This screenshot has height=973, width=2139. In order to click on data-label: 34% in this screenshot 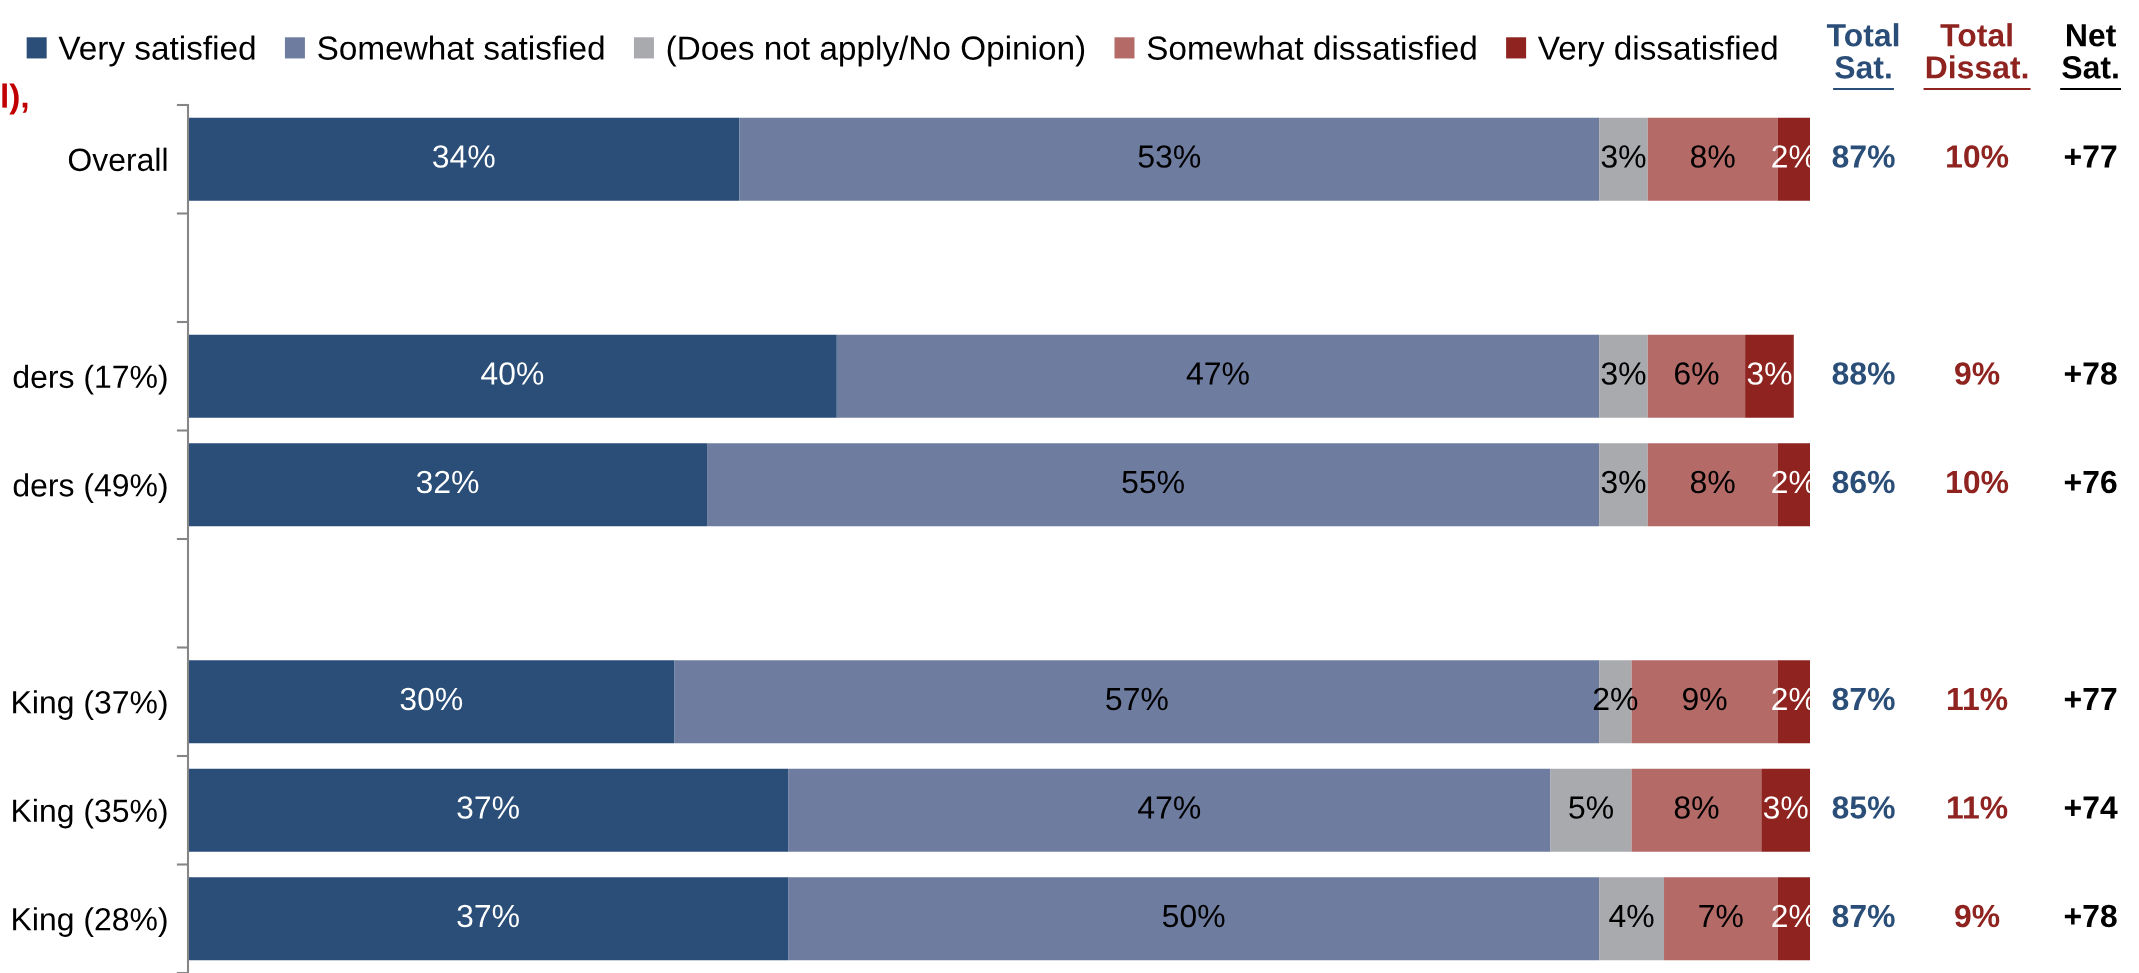, I will do `click(463, 156)`.